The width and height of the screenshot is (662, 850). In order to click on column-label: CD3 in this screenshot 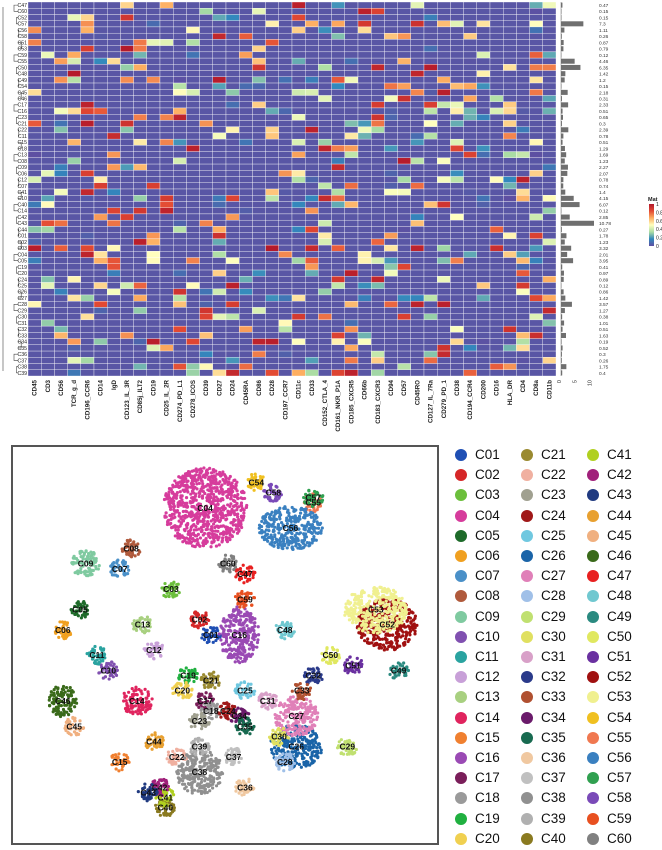, I will do `click(48, 385)`.